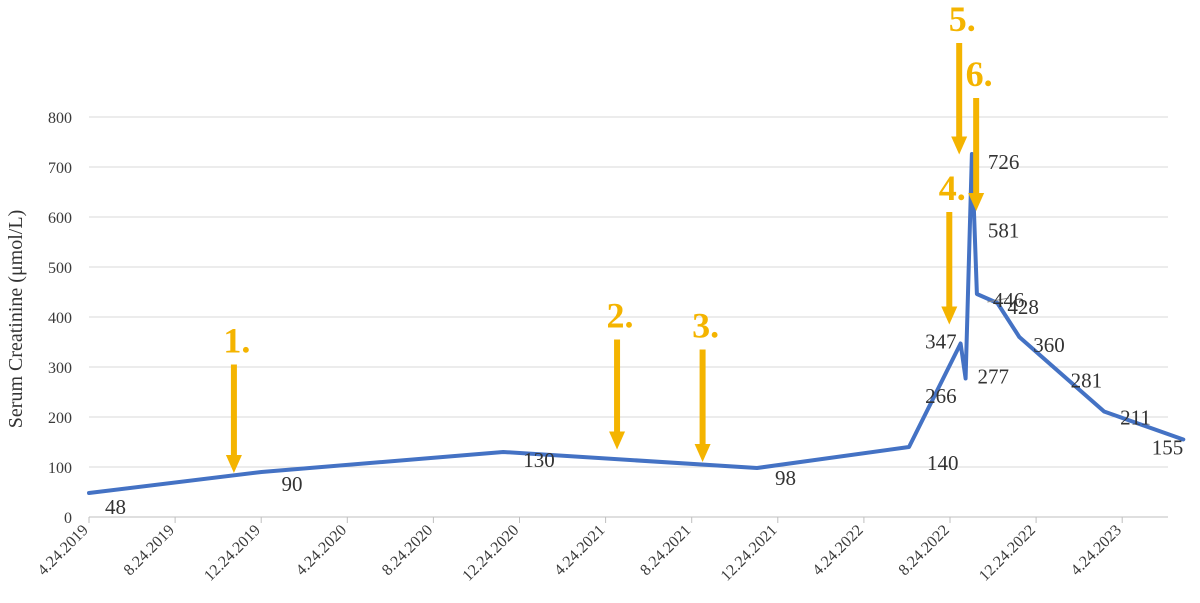 This screenshot has height=603, width=1200. Describe the element at coordinates (1168, 448) in the screenshot. I see `data-label: 155` at that location.